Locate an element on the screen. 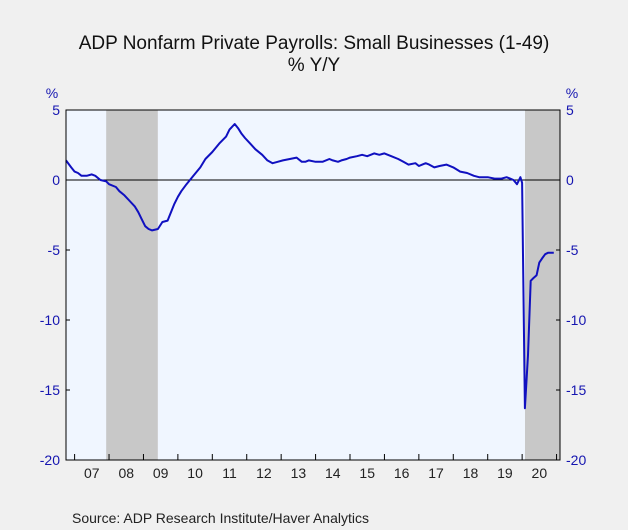 The image size is (628, 530). x-tick-label: 10 is located at coordinates (195, 473).